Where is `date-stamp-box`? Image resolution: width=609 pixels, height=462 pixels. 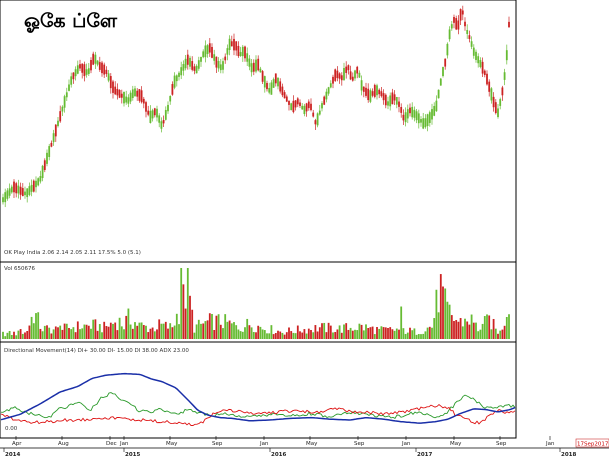 date-stamp-box is located at coordinates (592, 443).